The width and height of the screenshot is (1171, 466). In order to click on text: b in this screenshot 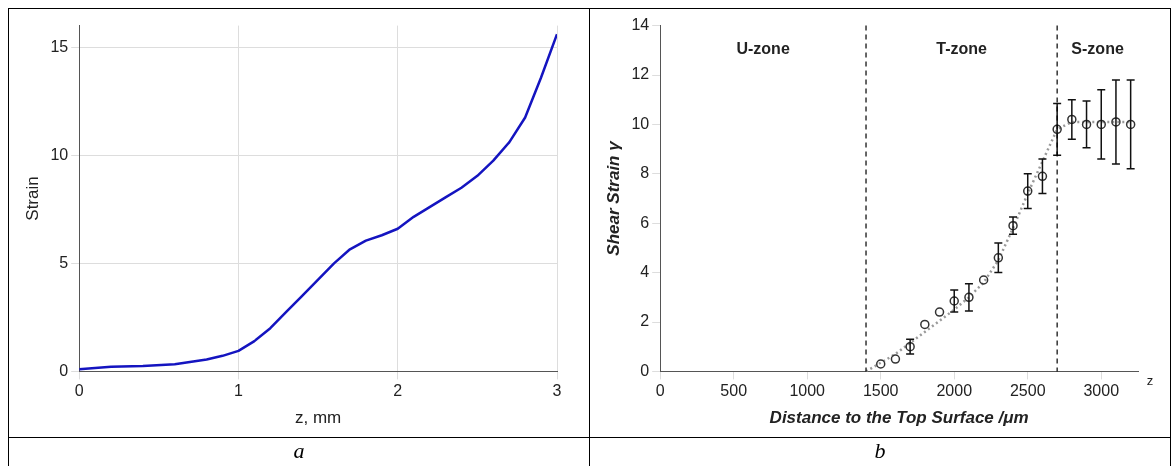, I will do `click(880, 450)`.